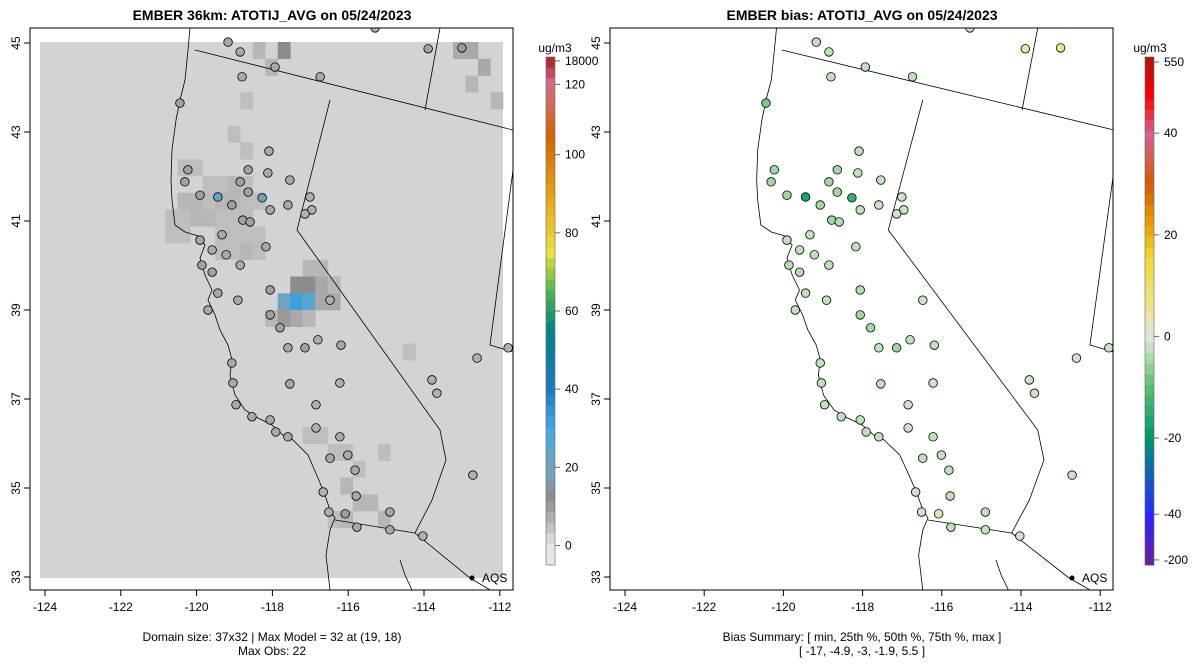  I want to click on right-legend-unit: ug/m3, so click(1150, 48).